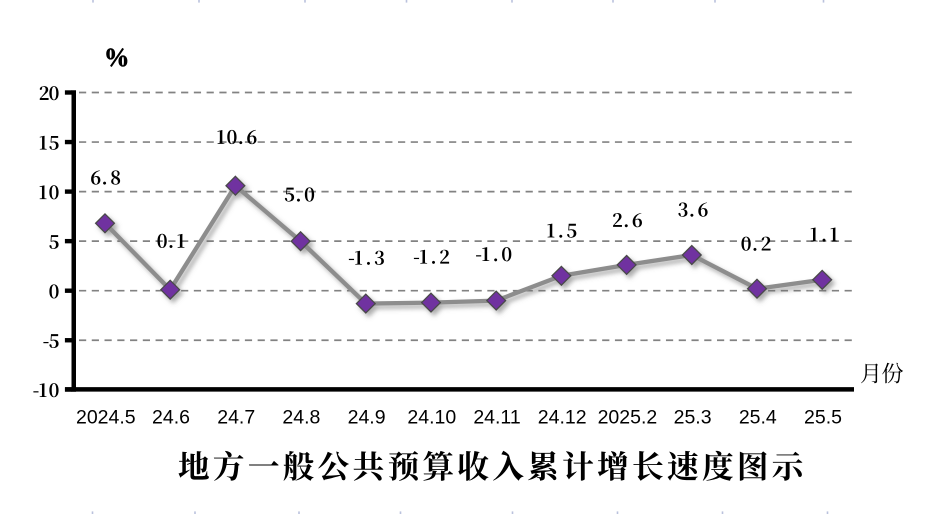 The width and height of the screenshot is (925, 514). Describe the element at coordinates (628, 418) in the screenshot. I see `svg-text: 2025.2` at that location.